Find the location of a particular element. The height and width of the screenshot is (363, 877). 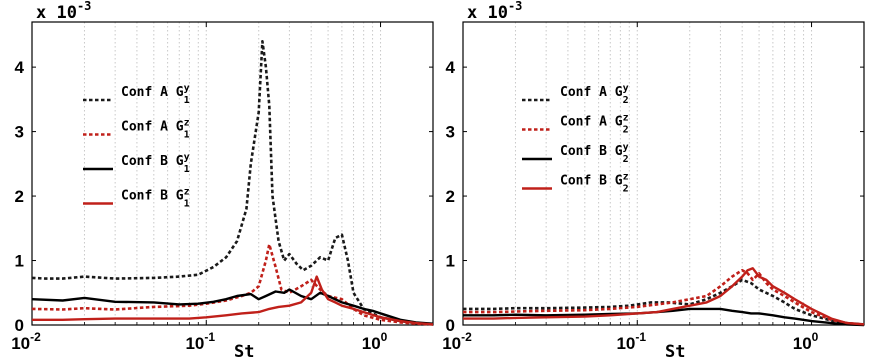

legend-label-3: Conf B Gy 1 is located at coordinates (155, 163).